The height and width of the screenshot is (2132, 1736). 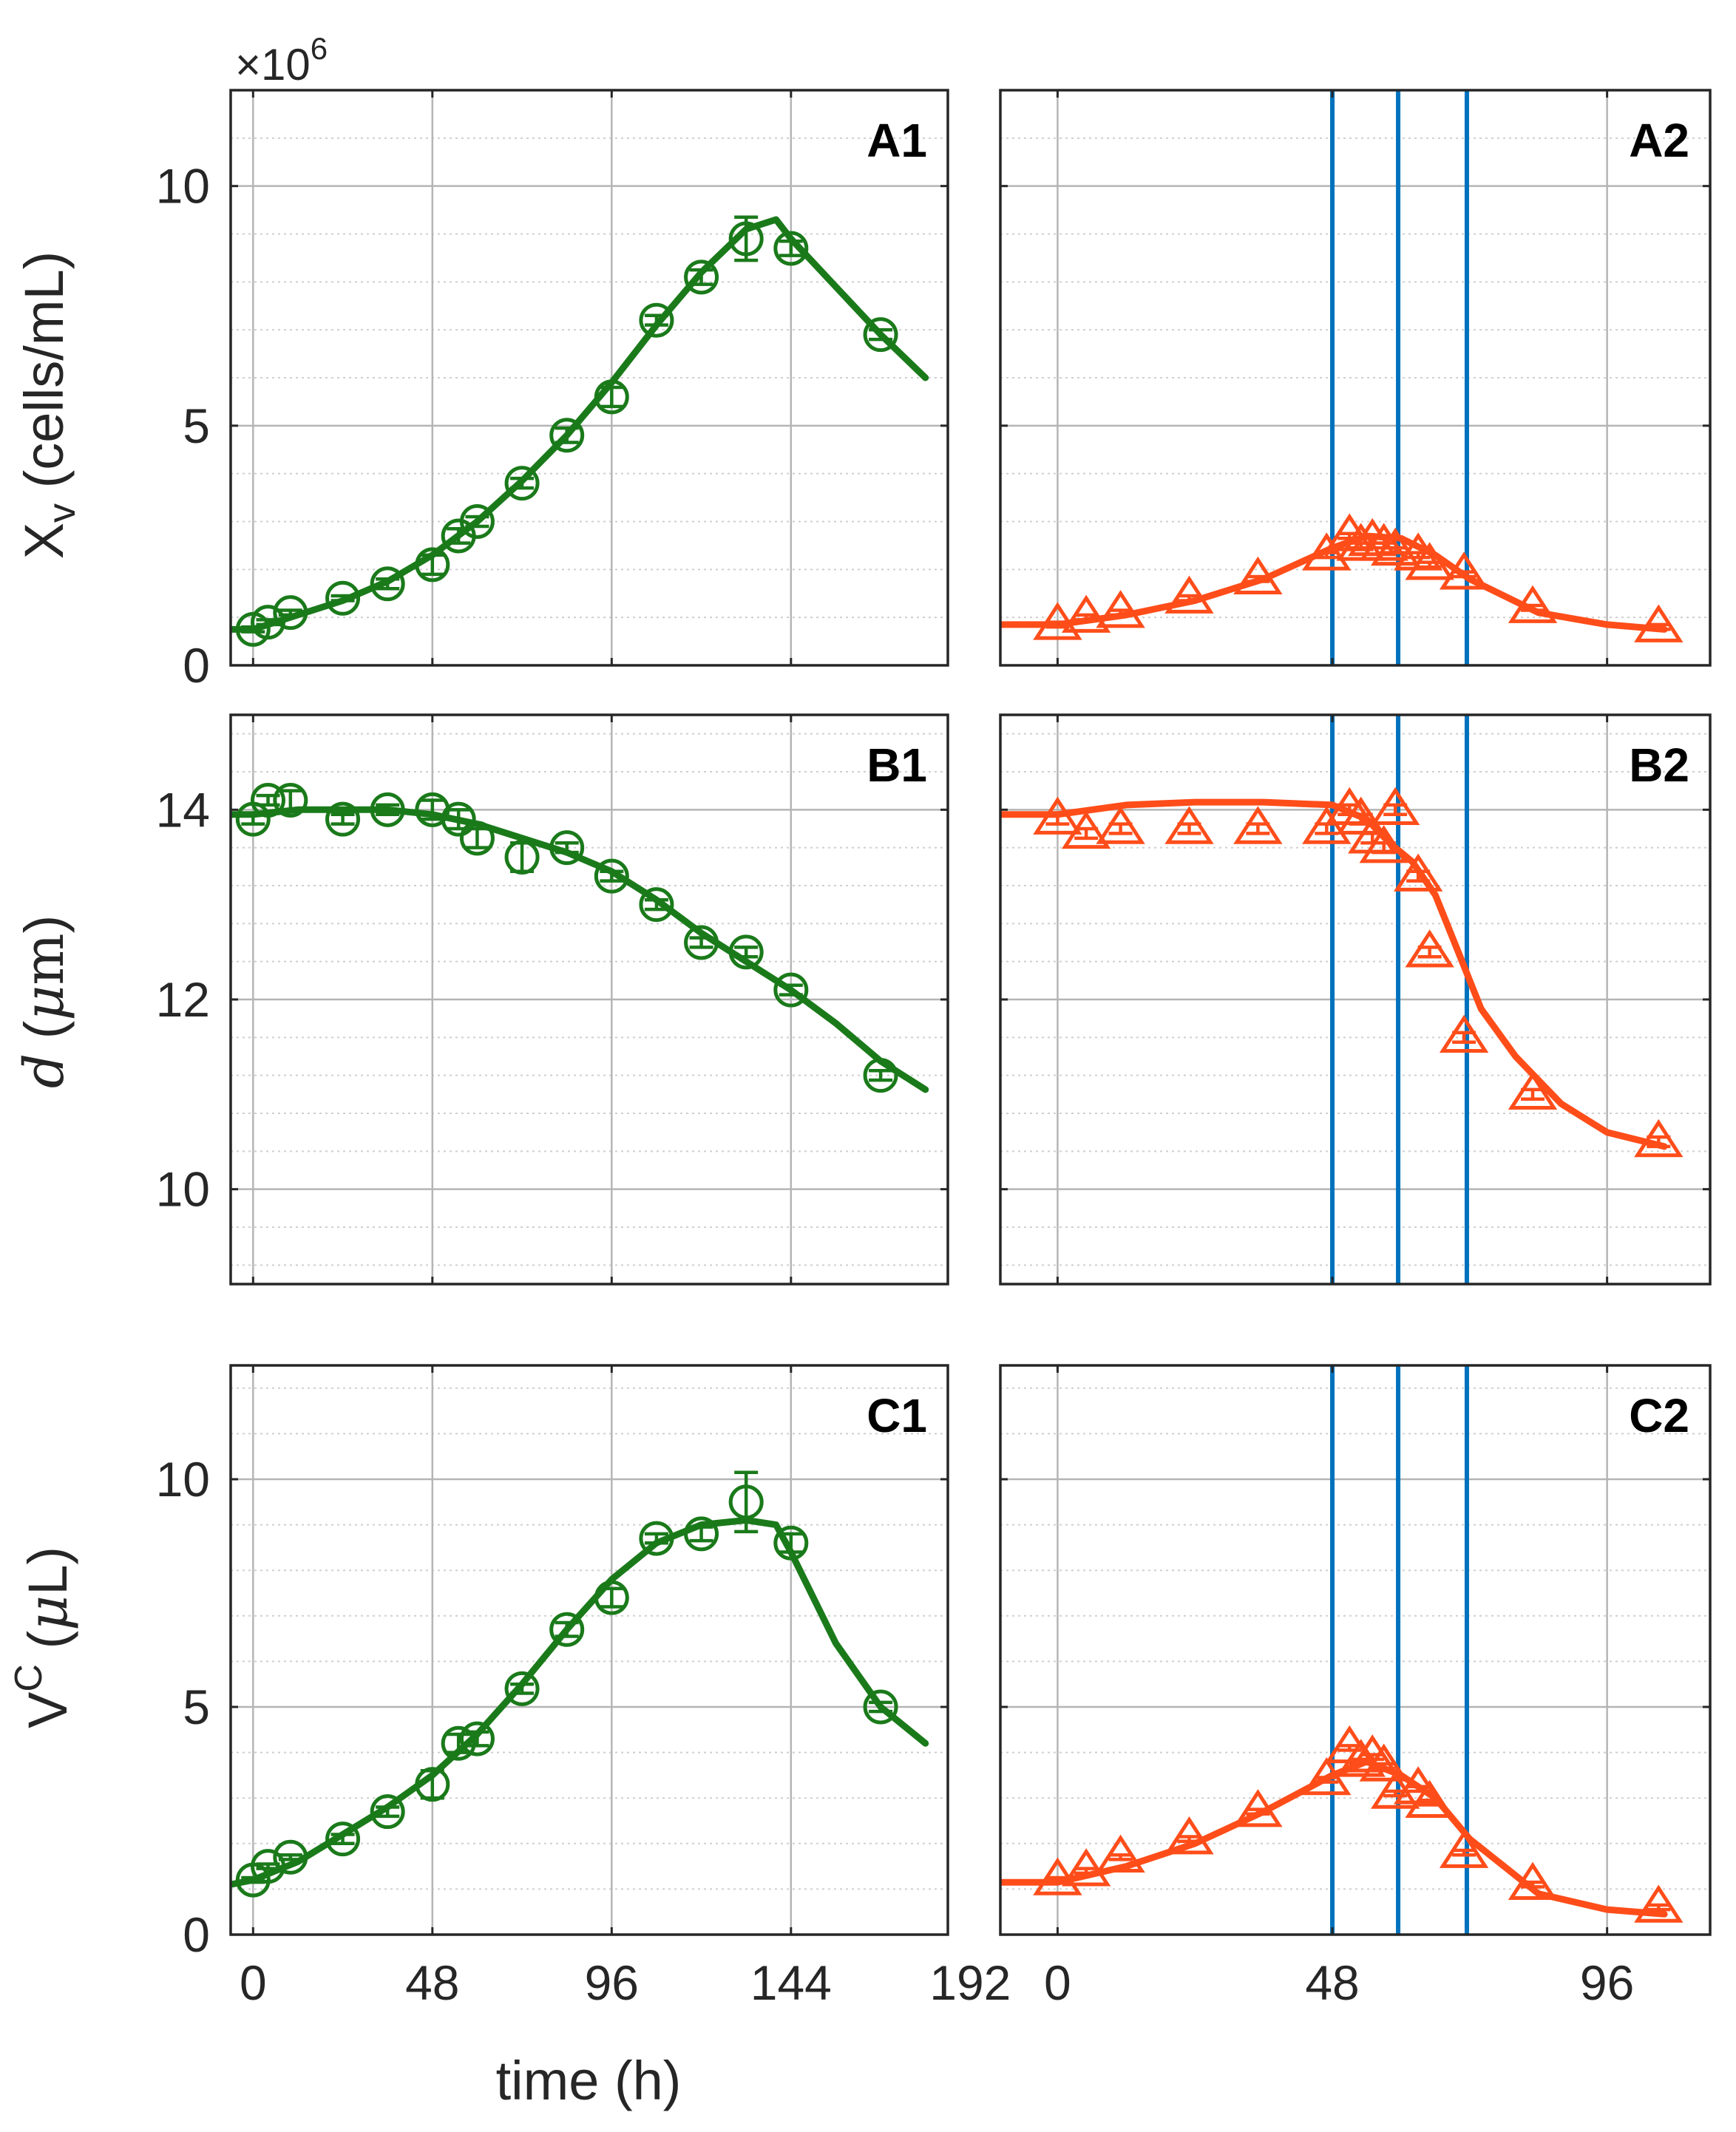 I want to click on panel-b2: B2, so click(x=1355, y=999).